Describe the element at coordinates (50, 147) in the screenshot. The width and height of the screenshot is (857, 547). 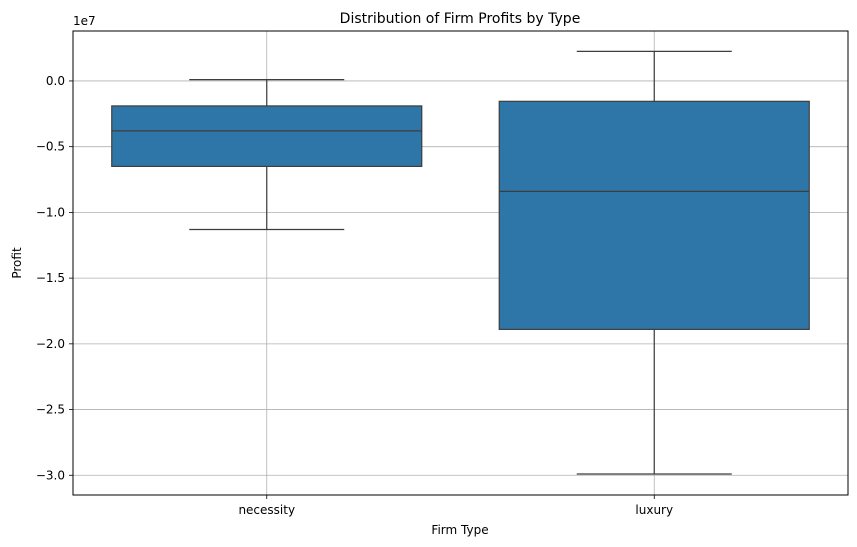
I see `y-tick-label: −0.5` at that location.